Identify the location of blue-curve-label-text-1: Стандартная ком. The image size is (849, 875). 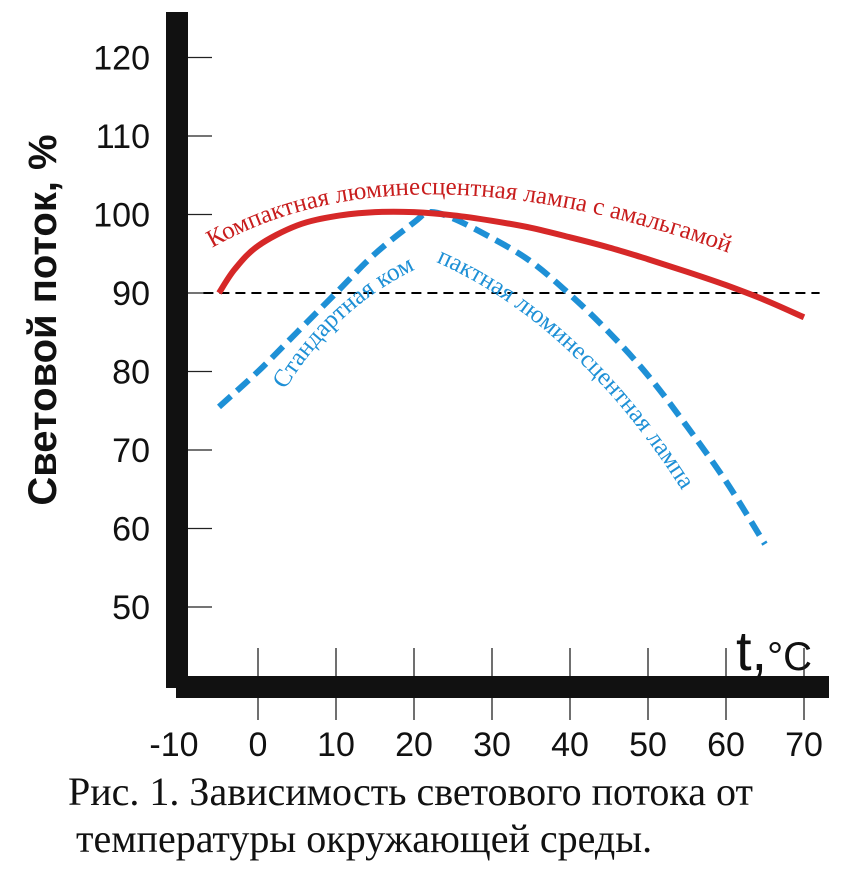
(342, 322).